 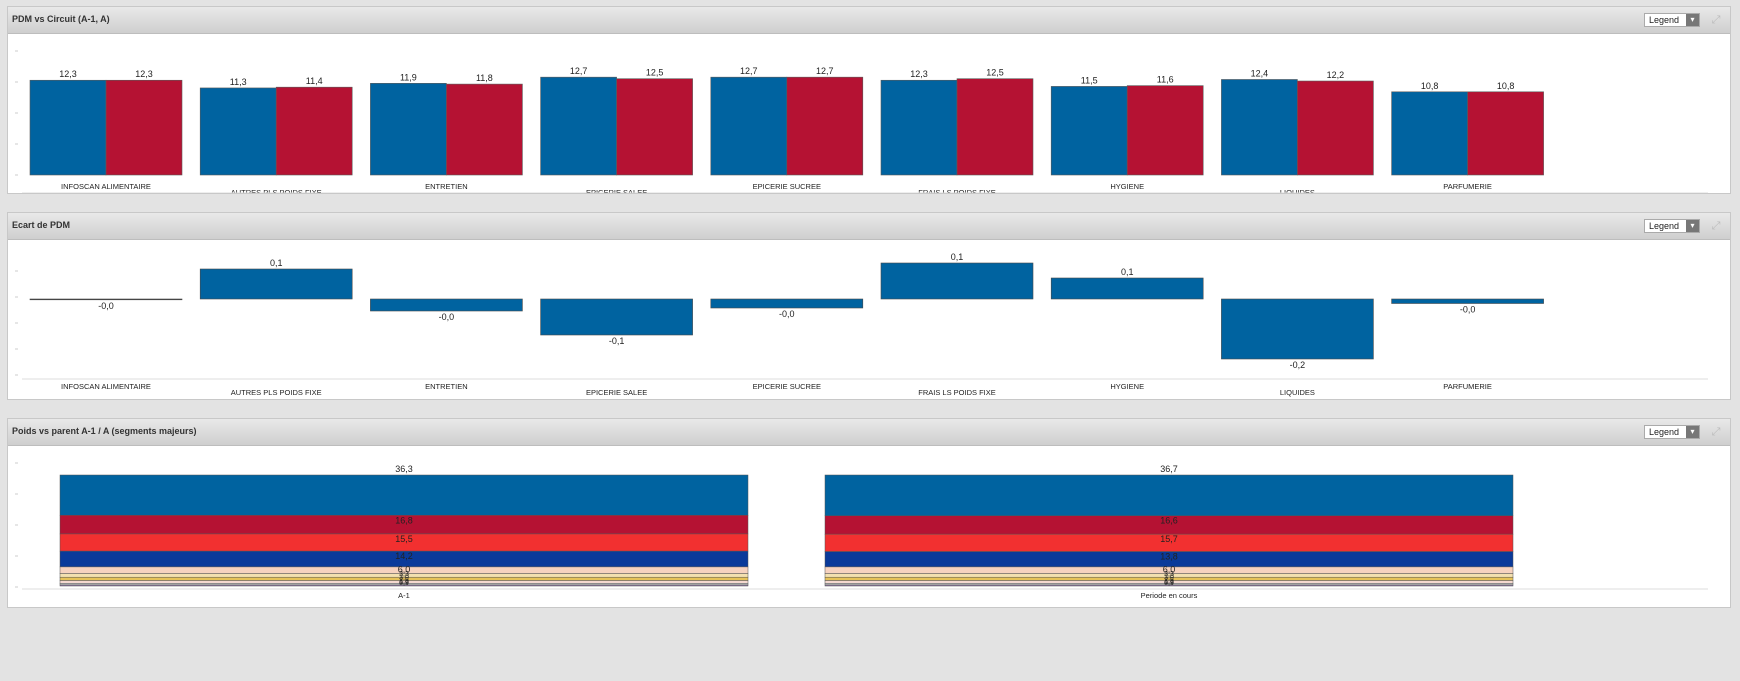 I want to click on panel-title: PDM vs Circuit (A-1, A), so click(x=61, y=19).